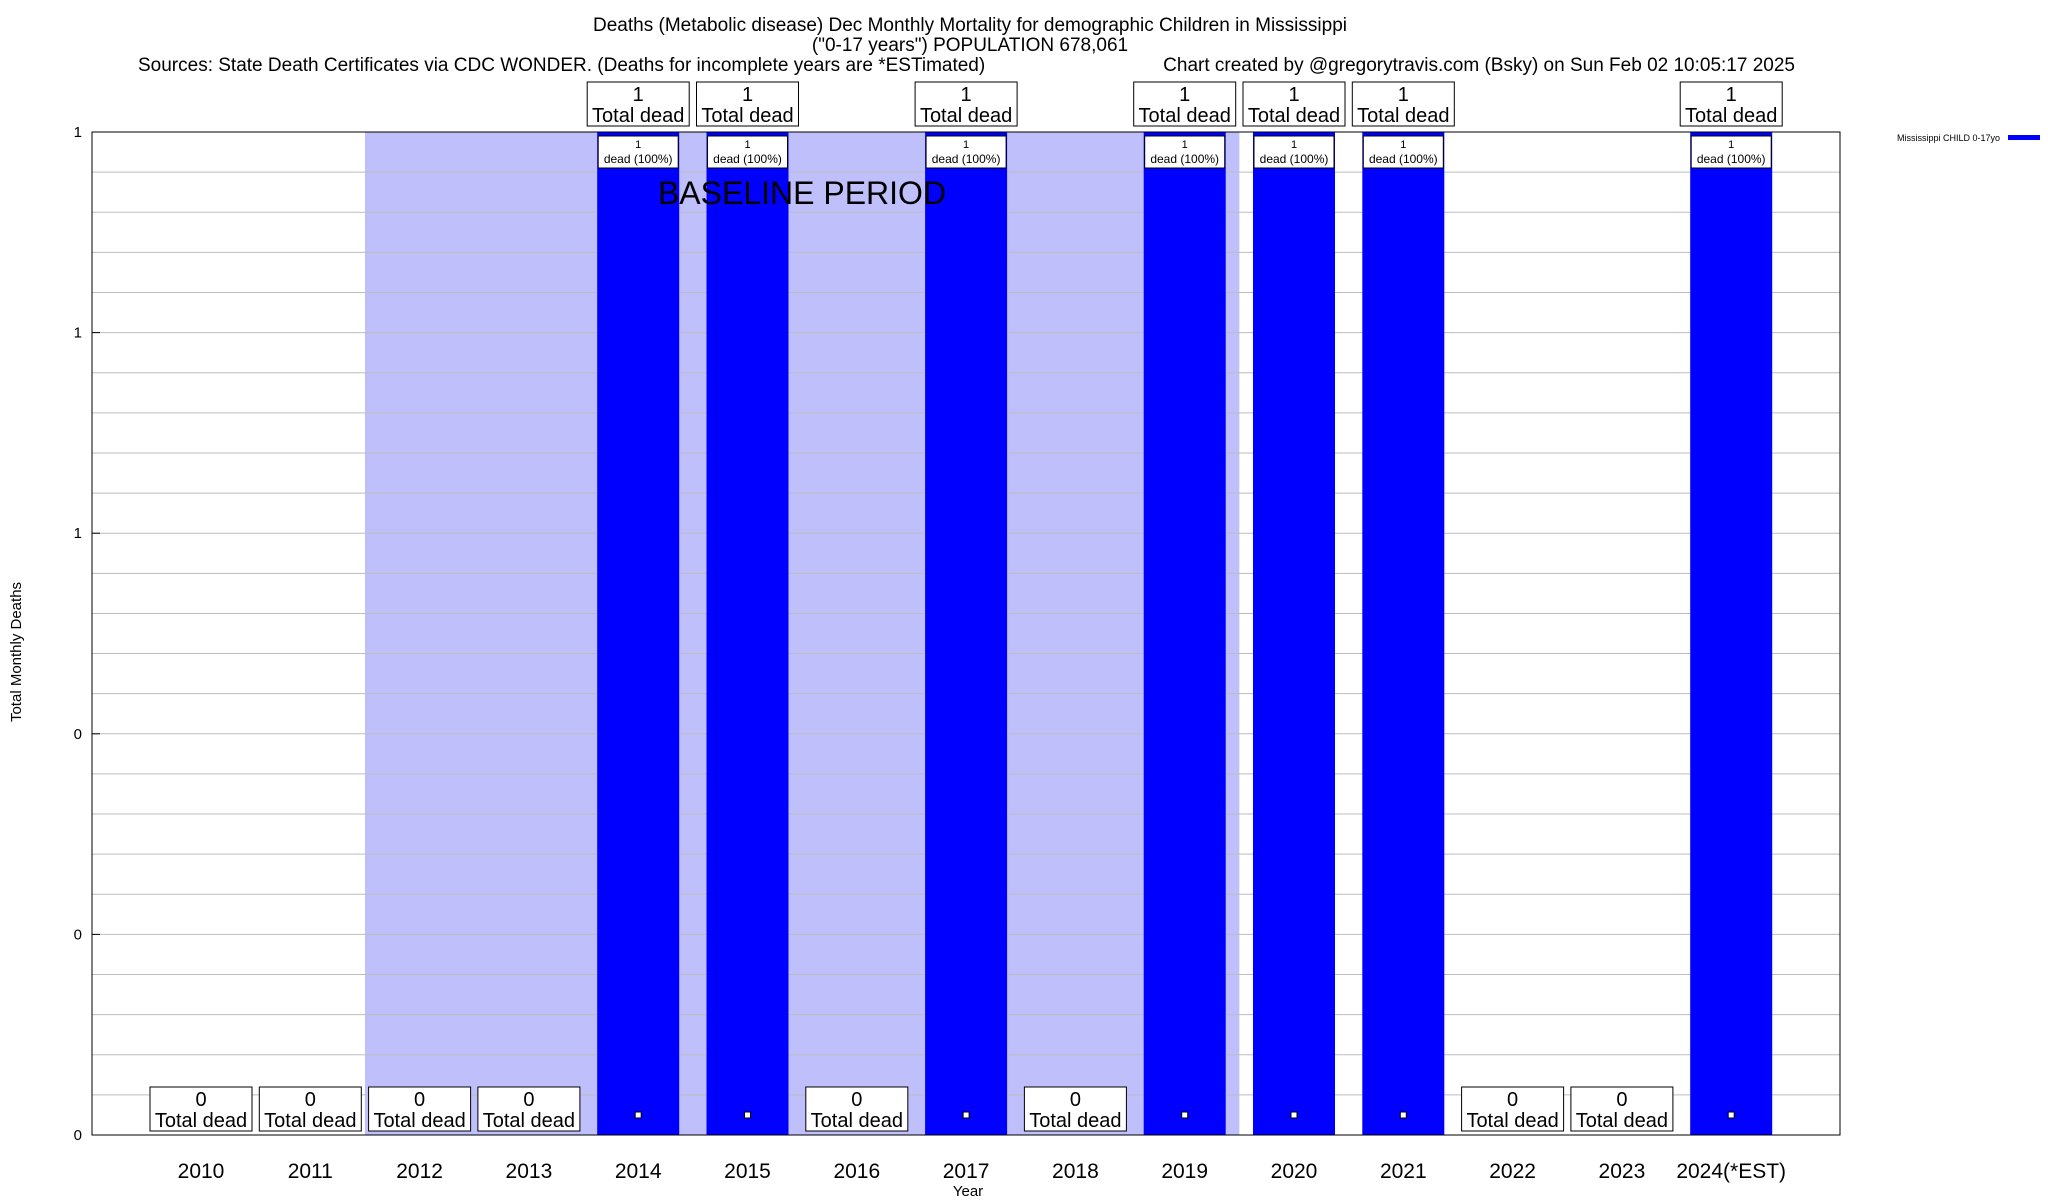 Image resolution: width=2048 pixels, height=1200 pixels. Describe the element at coordinates (856, 1171) in the screenshot. I see `x-tick-label: 2016` at that location.